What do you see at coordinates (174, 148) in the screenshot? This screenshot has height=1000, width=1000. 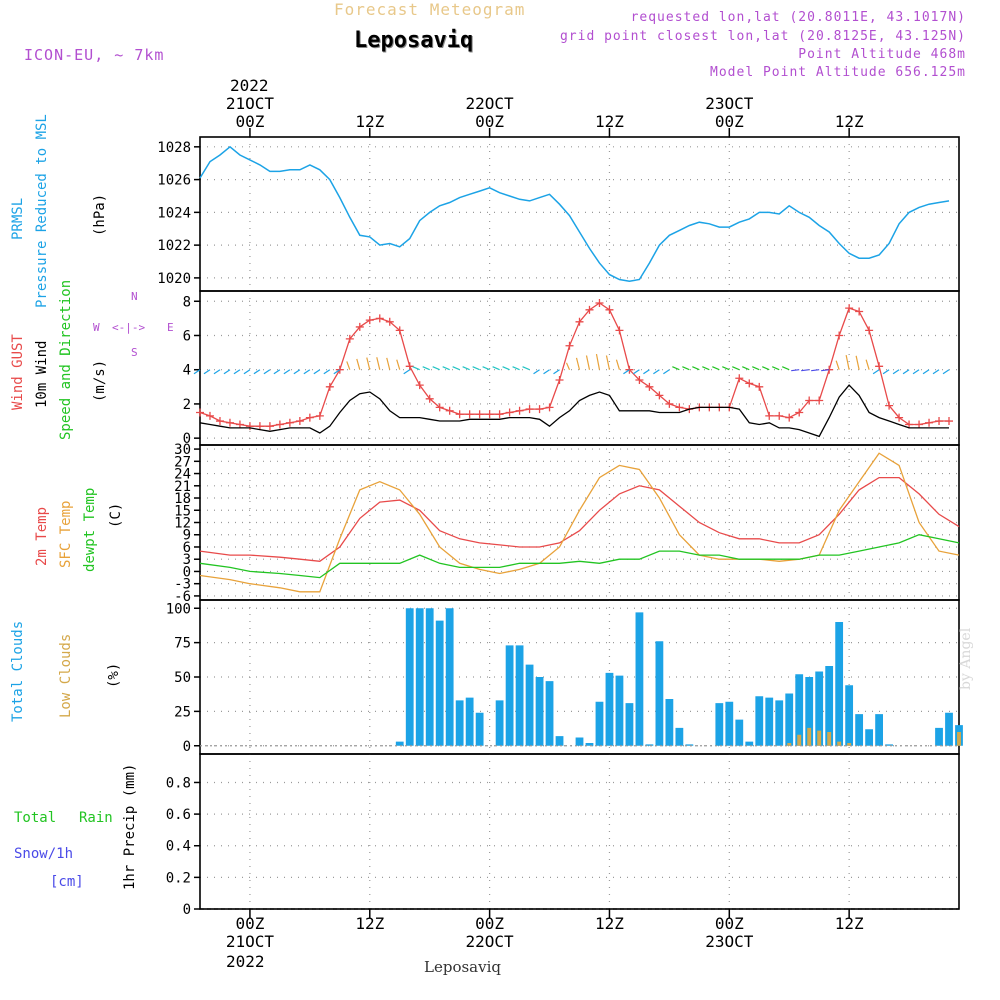 I see `y-tick-label: 1028` at bounding box center [174, 148].